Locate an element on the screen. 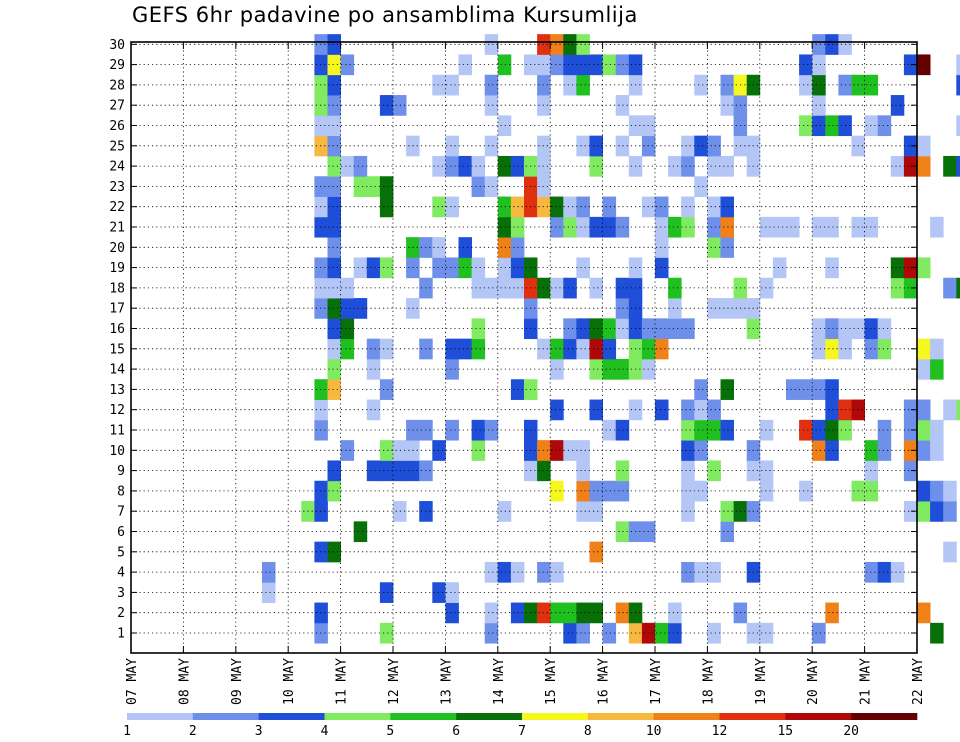  legend-label: 15 is located at coordinates (785, 731).